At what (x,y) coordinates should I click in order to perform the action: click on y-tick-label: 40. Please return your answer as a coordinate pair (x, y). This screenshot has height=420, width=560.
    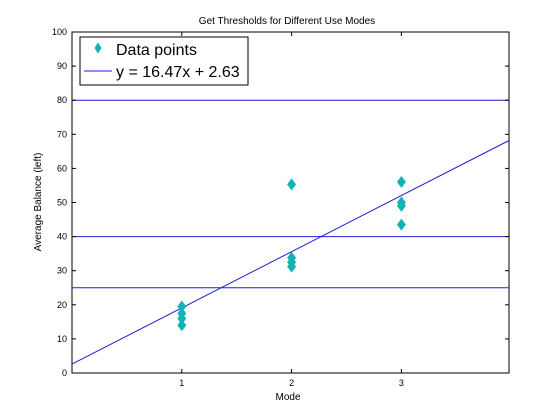
    Looking at the image, I should click on (62, 237).